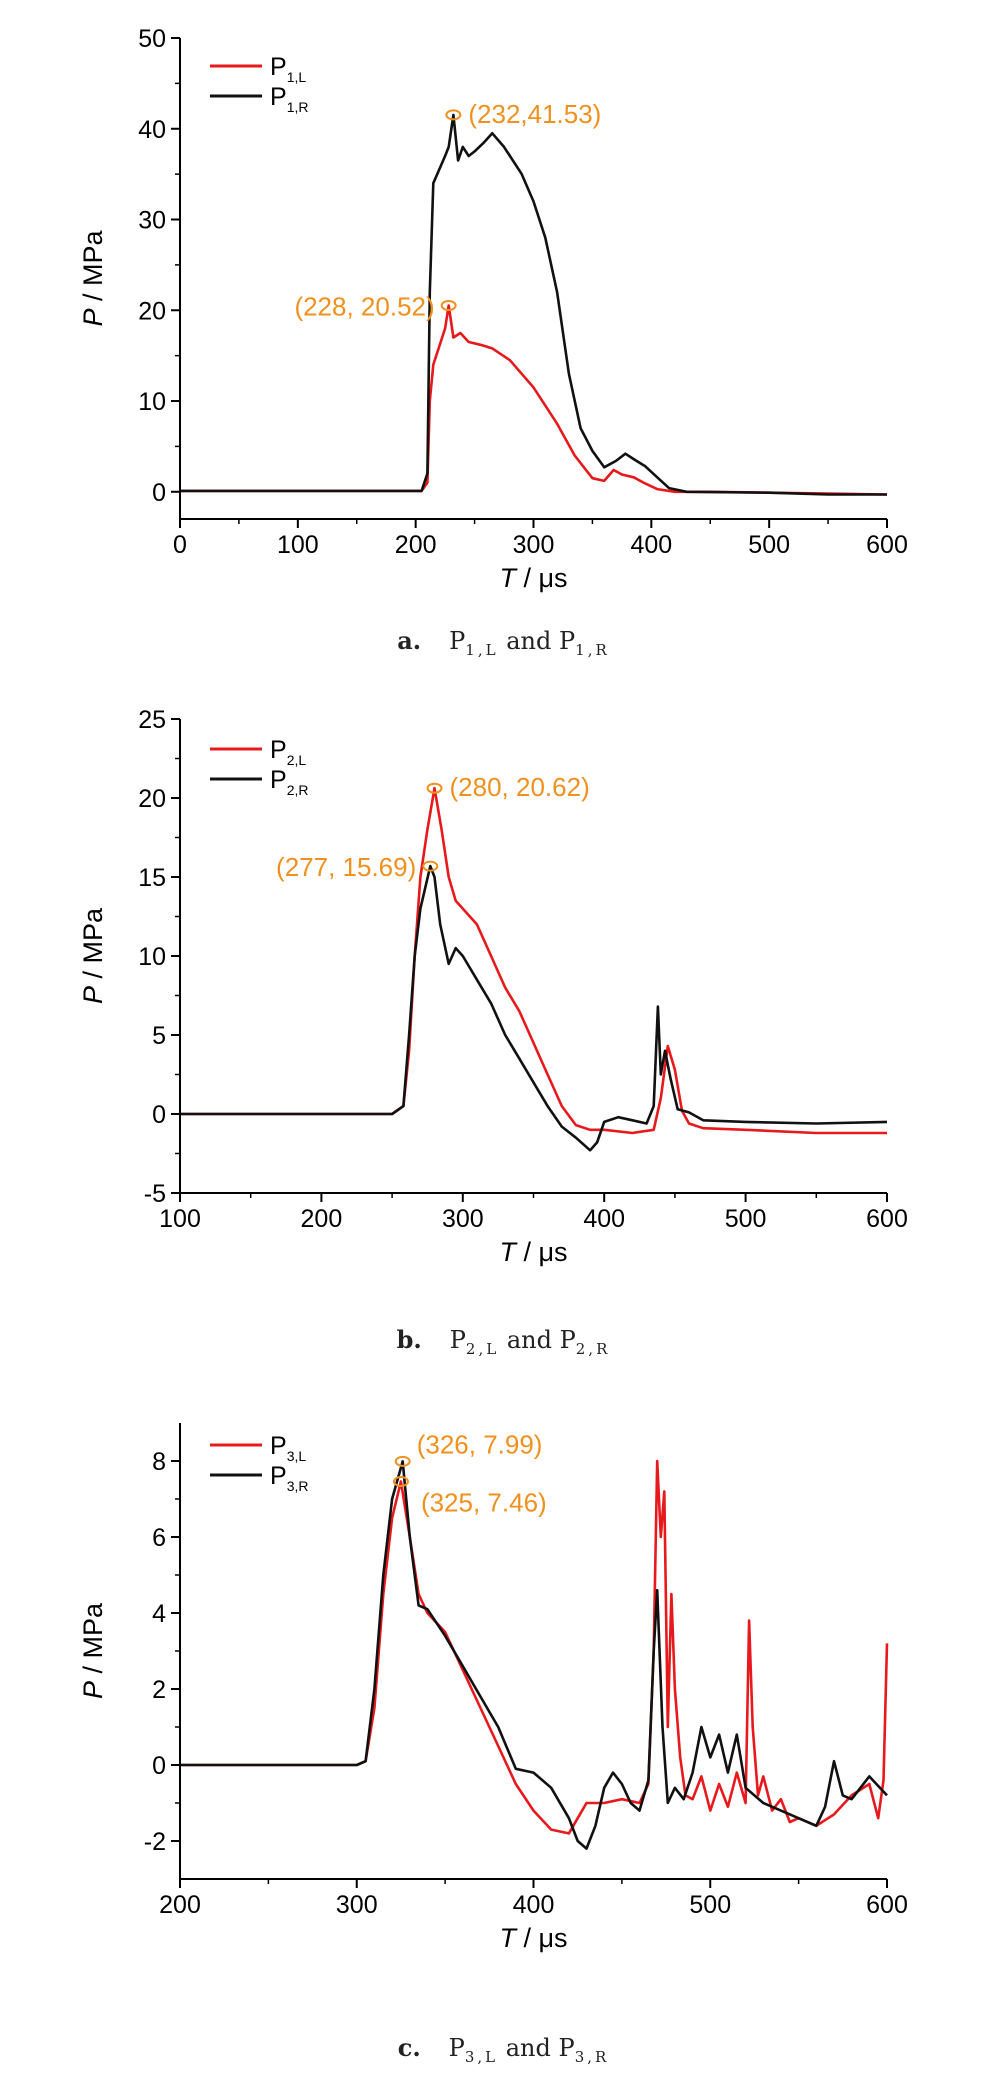 This screenshot has height=2083, width=1007. I want to click on legend-label: P2,R, so click(289, 782).